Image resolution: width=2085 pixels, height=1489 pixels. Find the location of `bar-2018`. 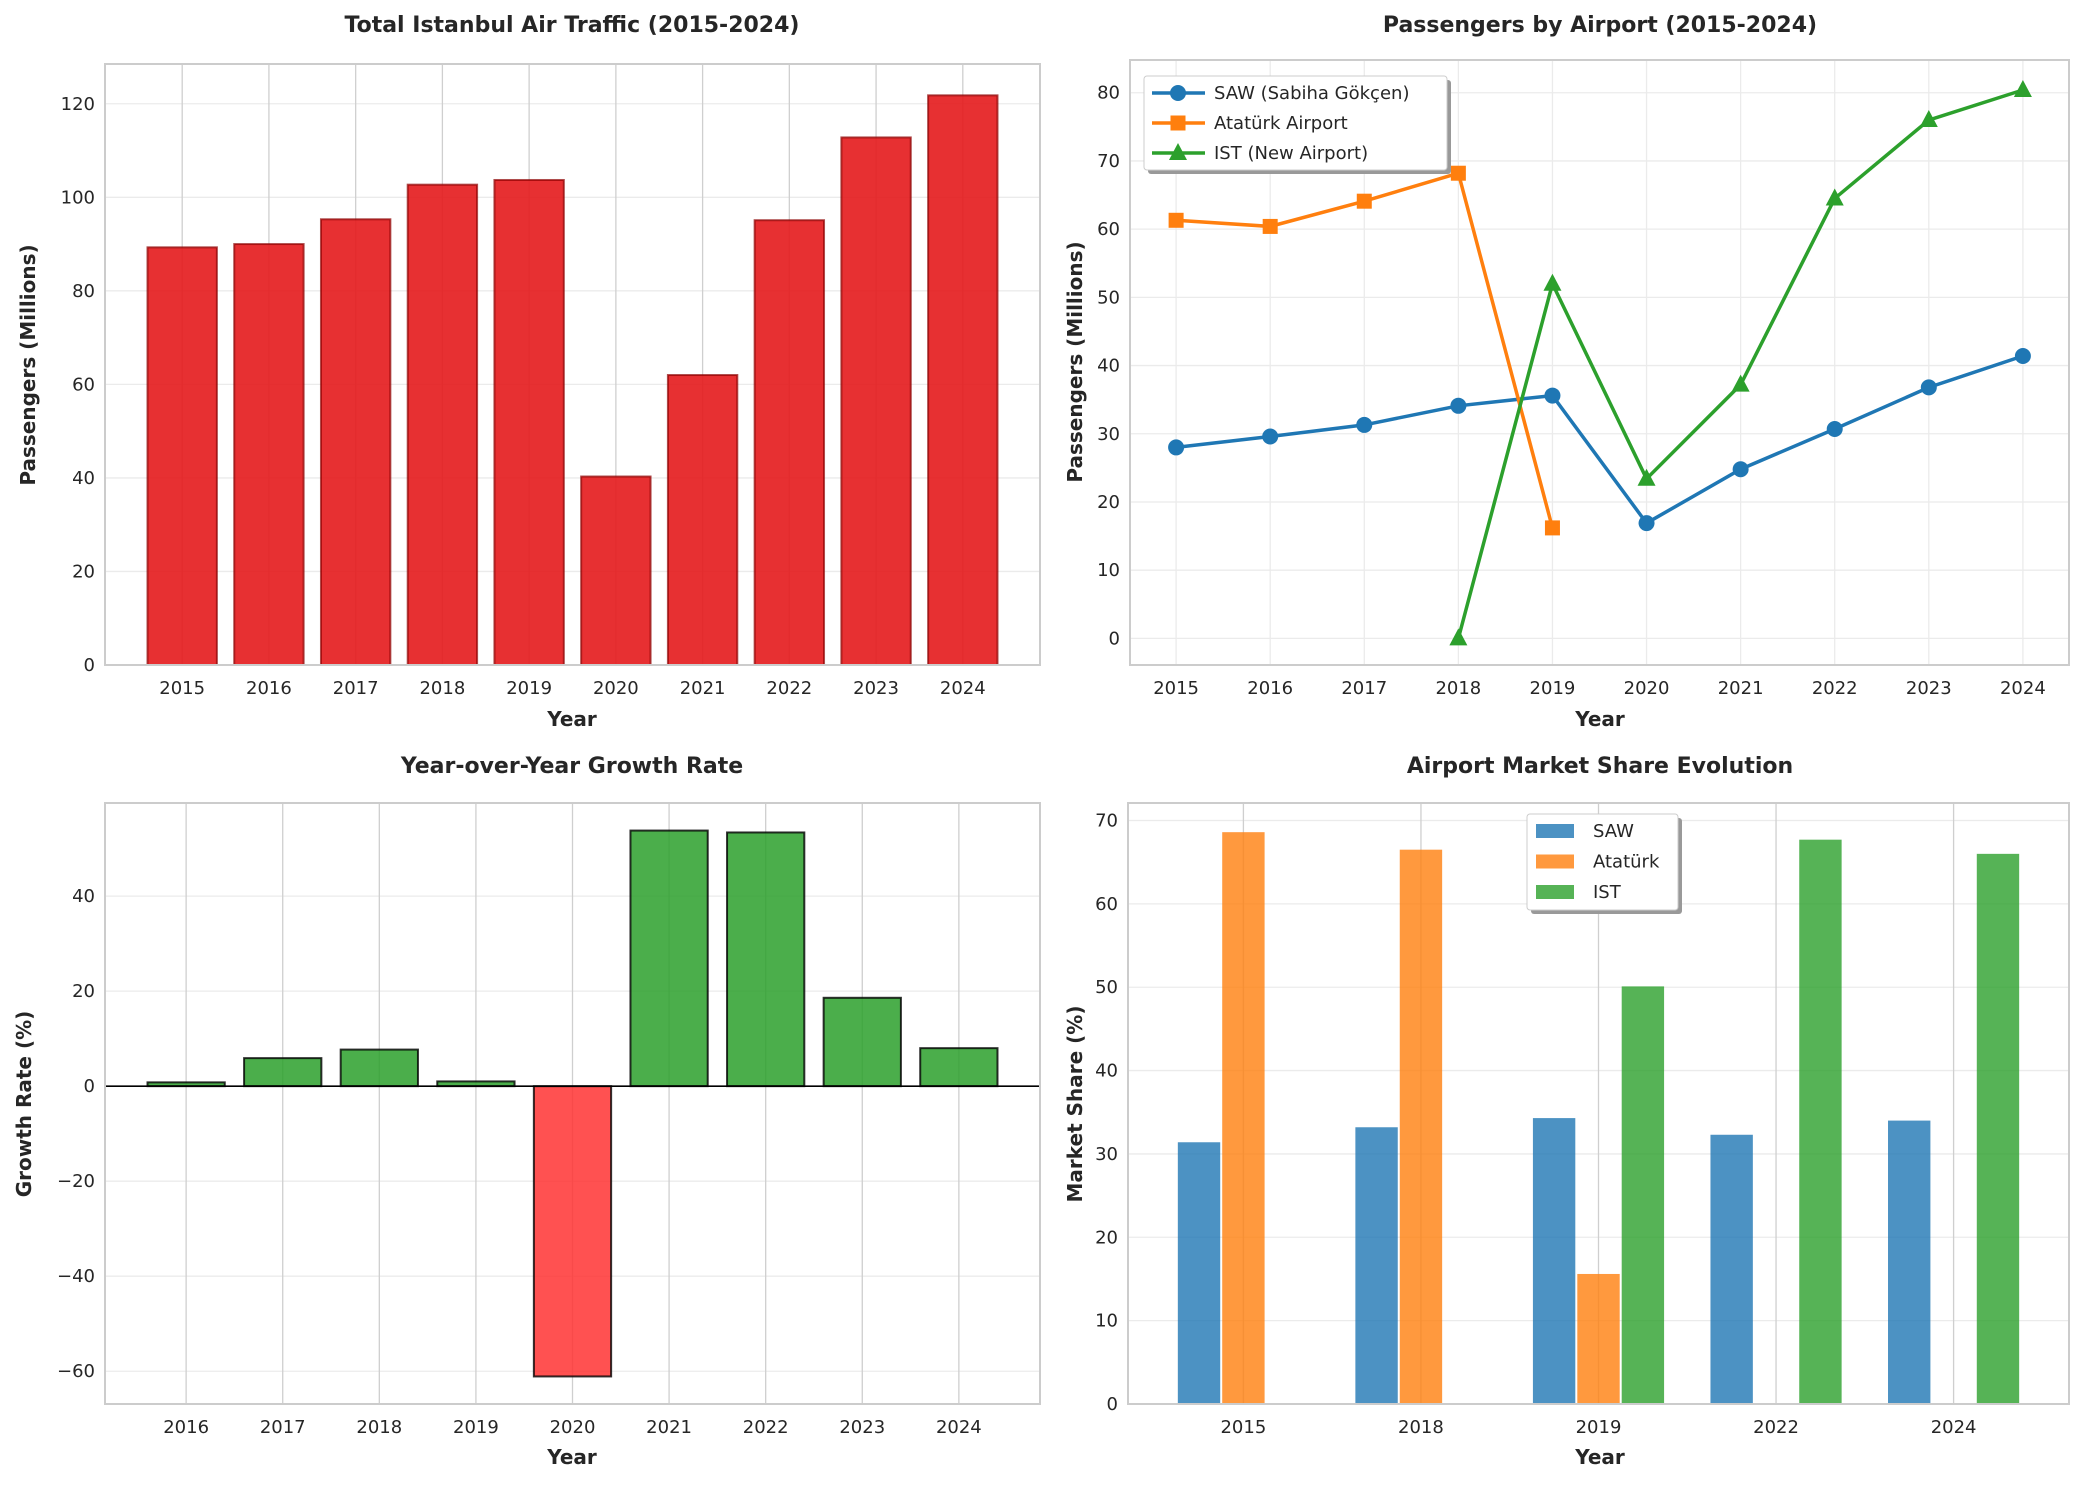

bar-2018 is located at coordinates (442, 425).